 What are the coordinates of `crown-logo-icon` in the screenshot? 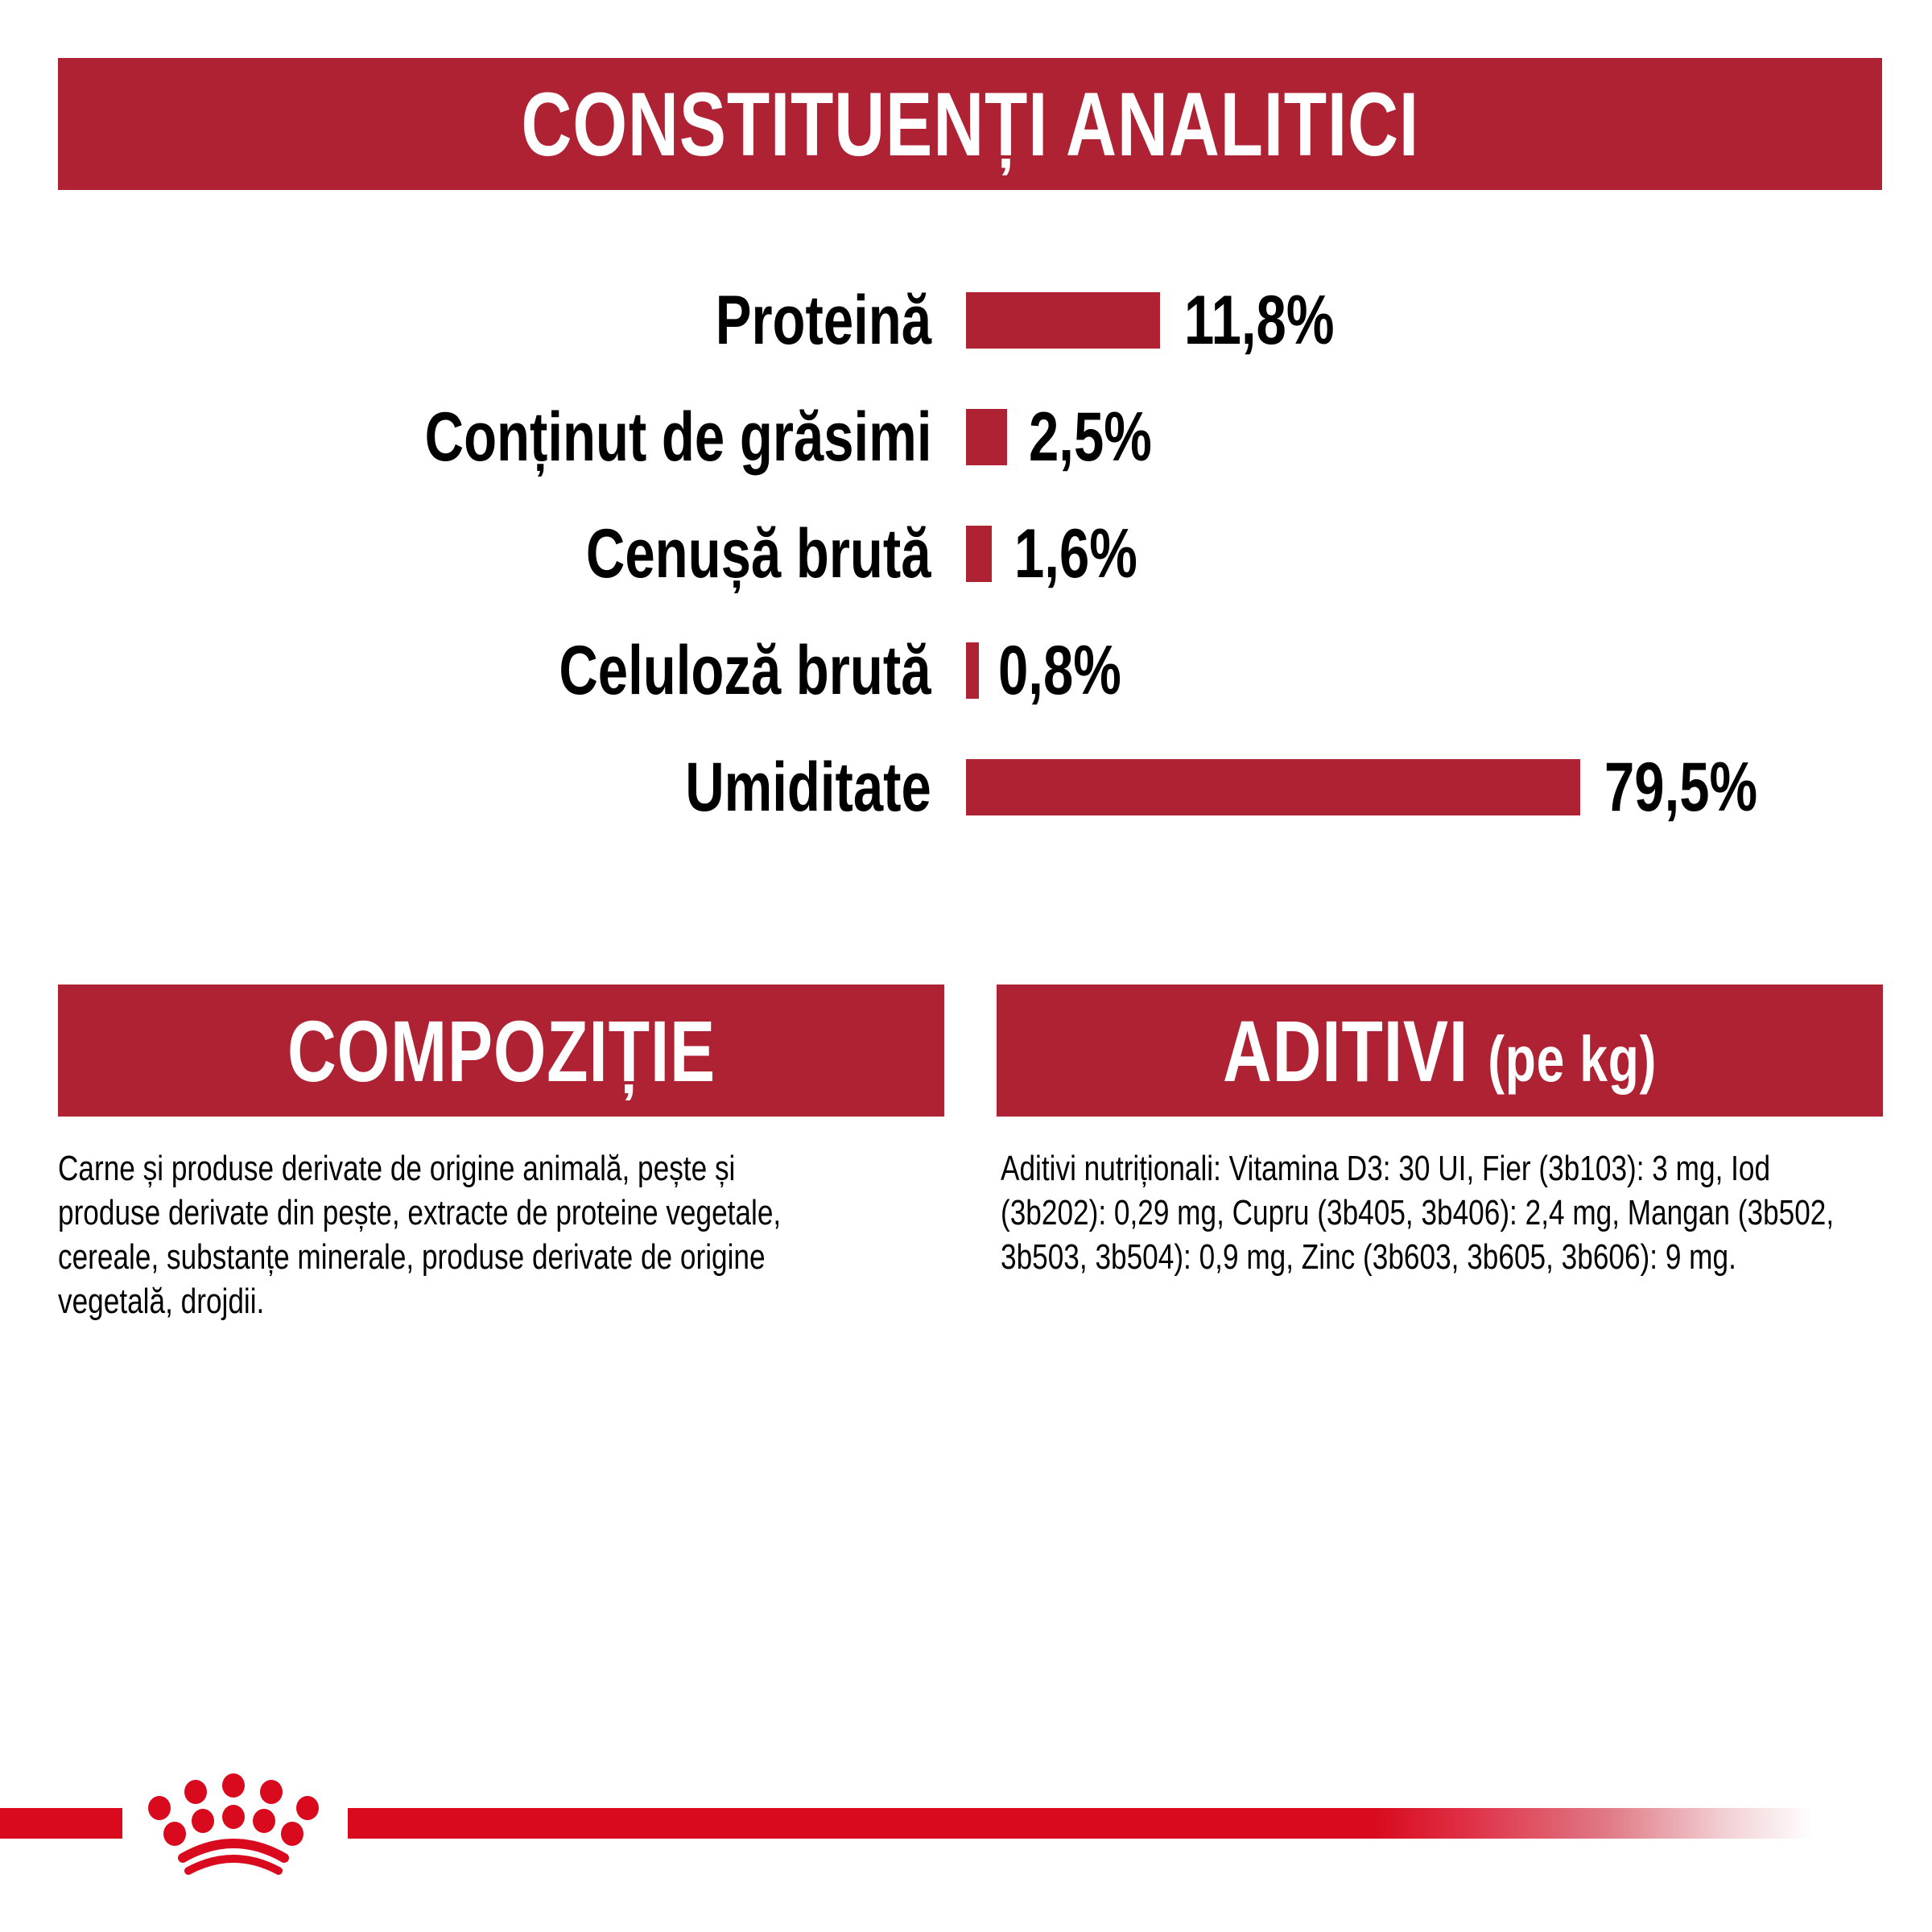 It's located at (233, 1824).